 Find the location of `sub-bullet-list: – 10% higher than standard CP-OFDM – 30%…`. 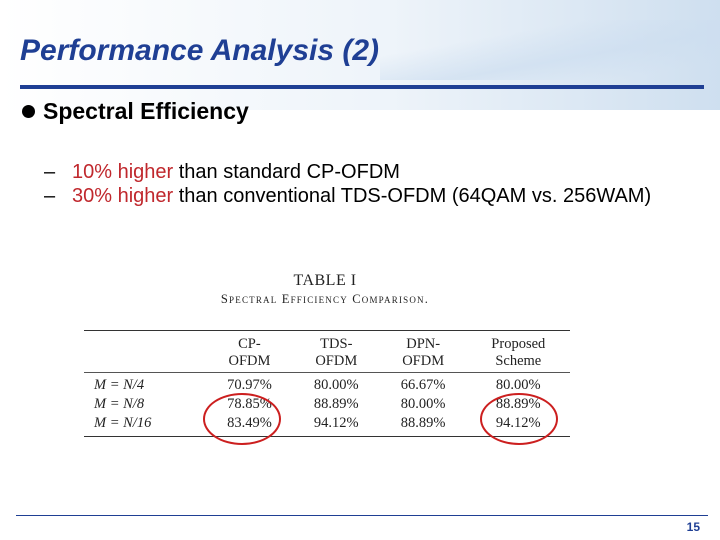

sub-bullet-list: – 10% higher than standard CP-OFDM – 30%… is located at coordinates (364, 184).